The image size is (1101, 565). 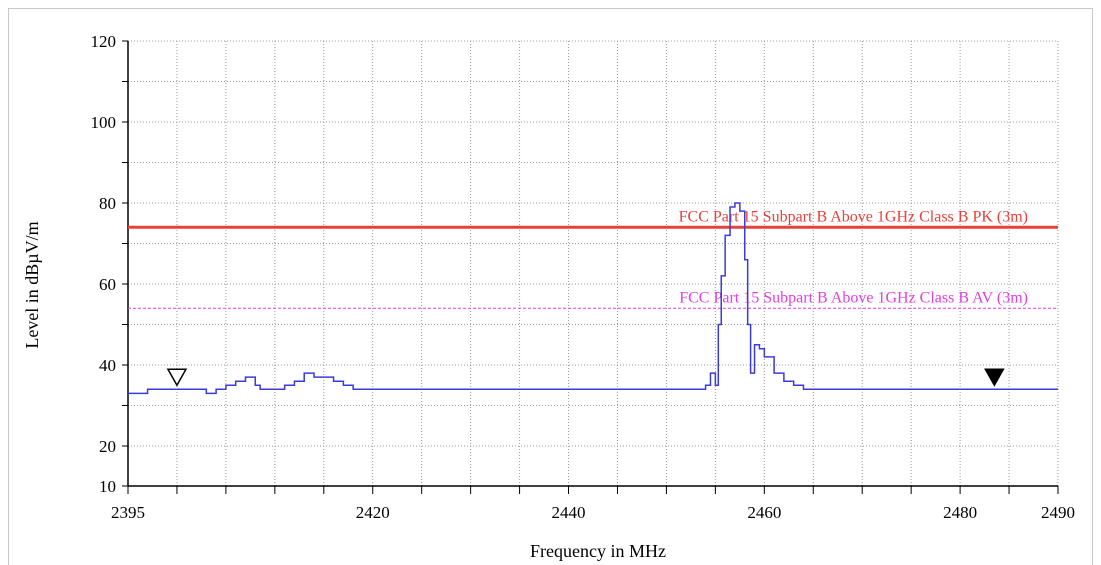 I want to click on y-tick-label: 40, so click(x=107, y=365).